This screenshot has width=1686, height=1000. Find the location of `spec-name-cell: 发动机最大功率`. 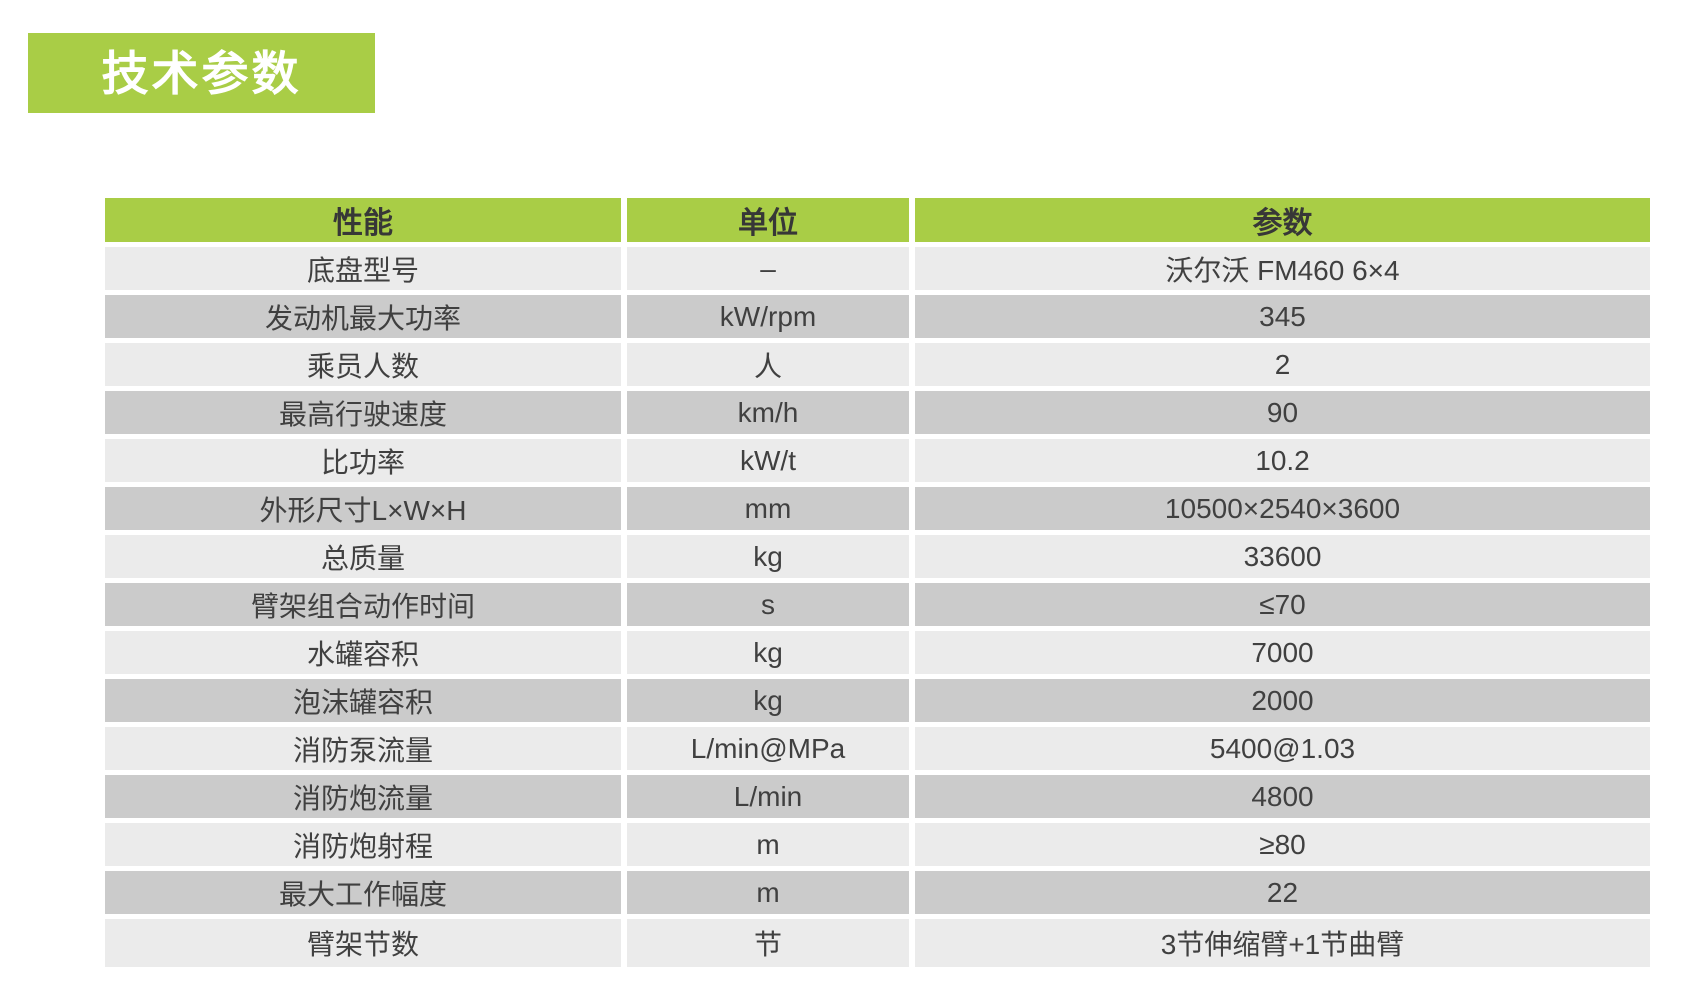

spec-name-cell: 发动机最大功率 is located at coordinates (366, 319).